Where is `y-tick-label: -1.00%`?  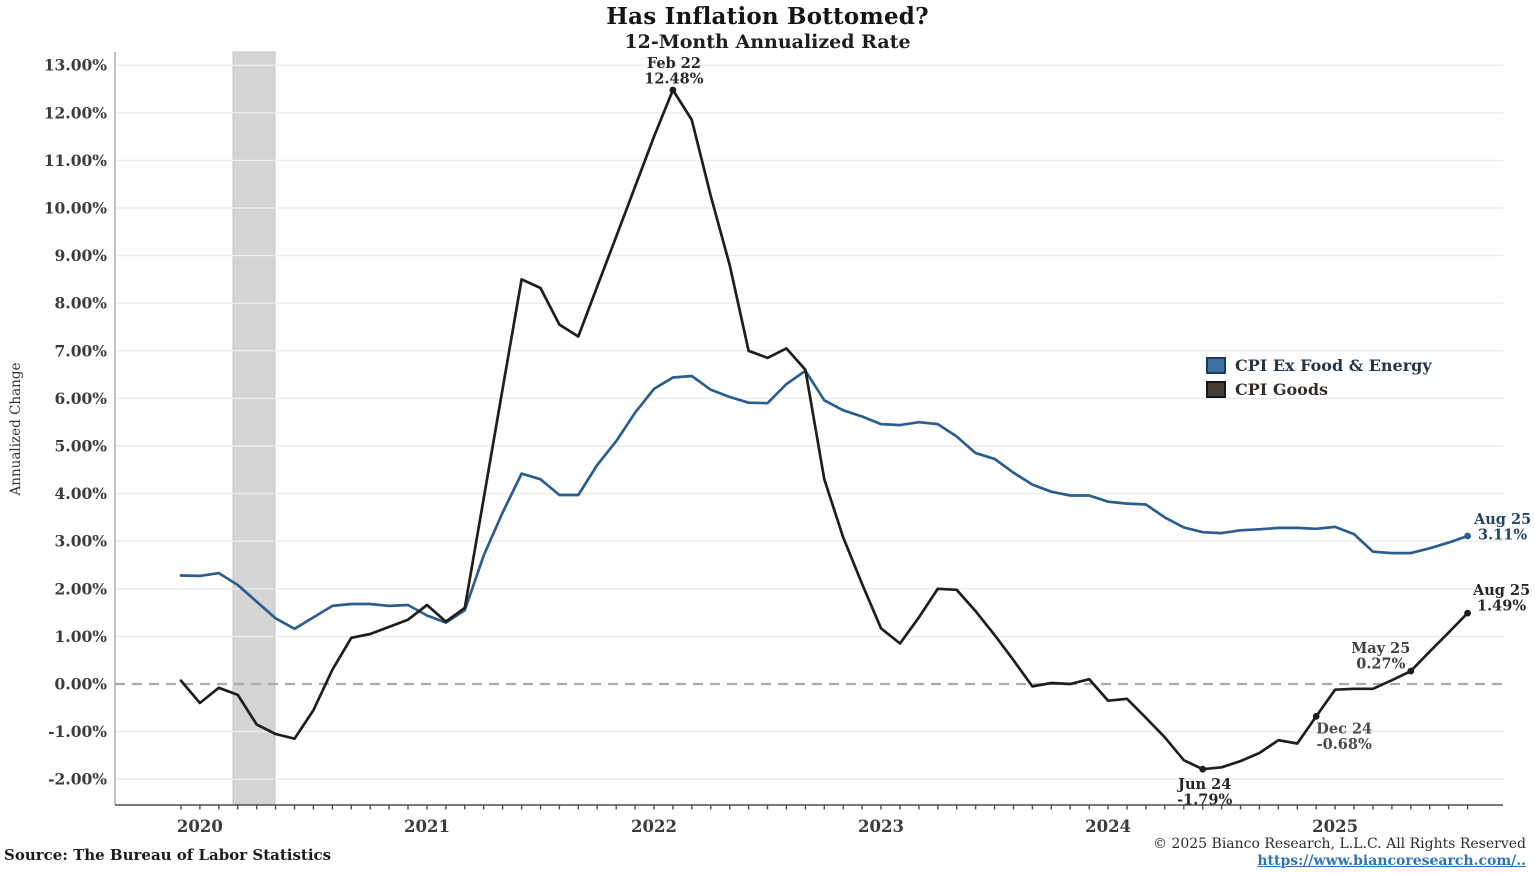 y-tick-label: -1.00% is located at coordinates (77, 731).